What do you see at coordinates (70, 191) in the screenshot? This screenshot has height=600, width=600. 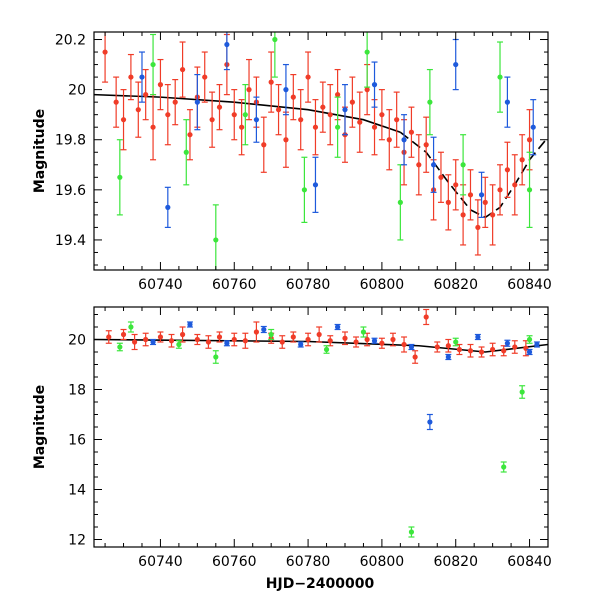 I see `y-tick-label: 19.6` at bounding box center [70, 191].